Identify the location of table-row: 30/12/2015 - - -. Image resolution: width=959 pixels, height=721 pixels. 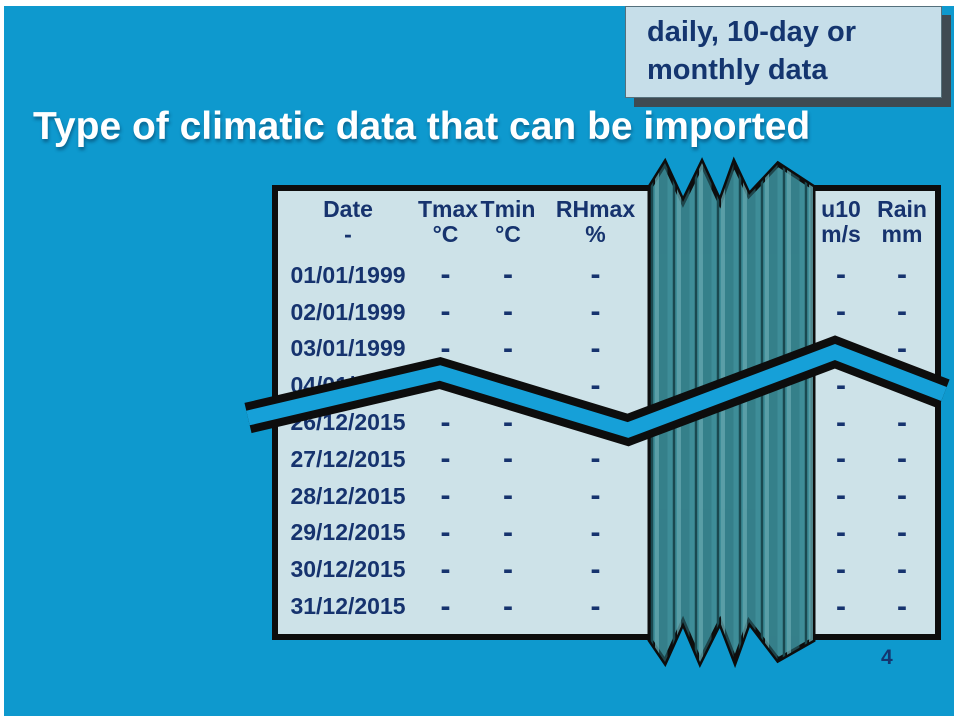
(467, 569).